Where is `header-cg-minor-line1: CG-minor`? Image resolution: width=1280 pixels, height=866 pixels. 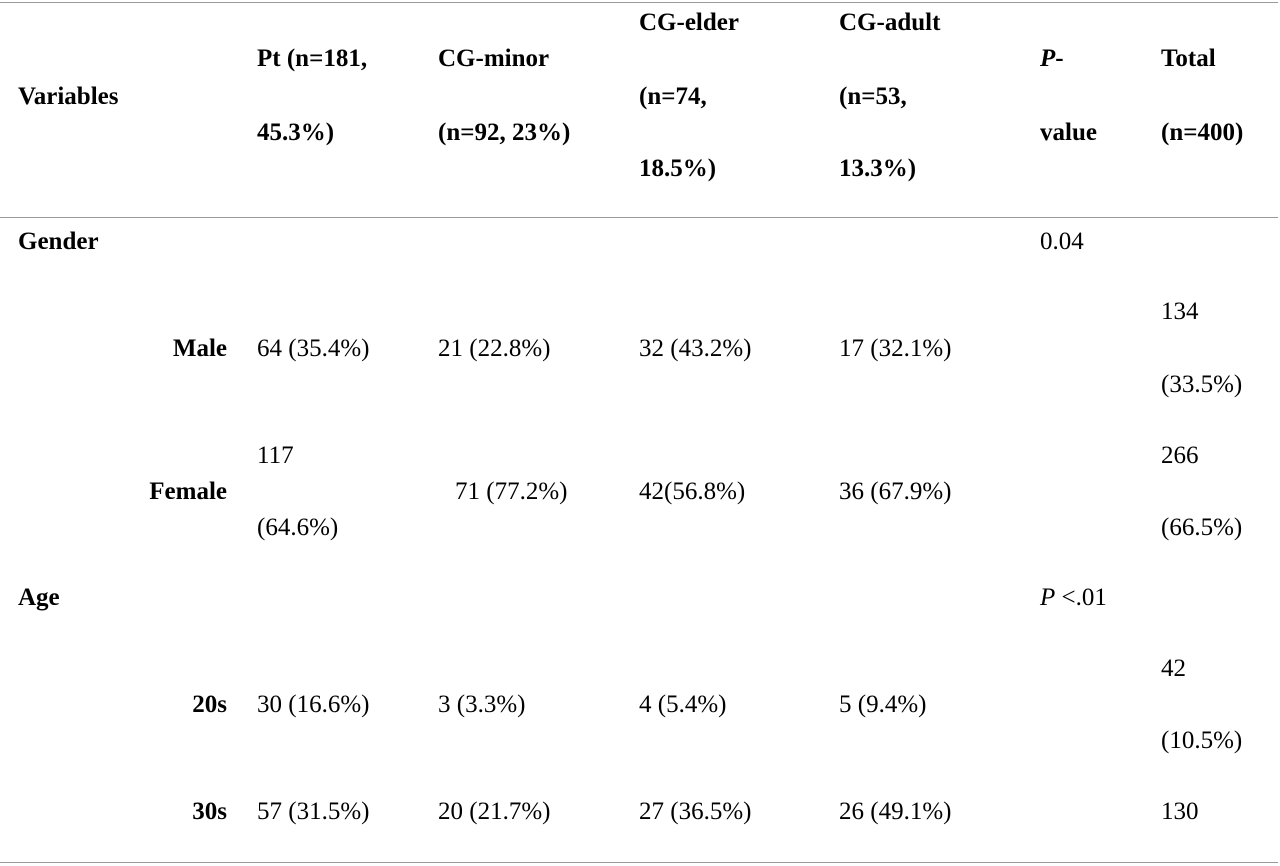 header-cg-minor-line1: CG-minor is located at coordinates (494, 58).